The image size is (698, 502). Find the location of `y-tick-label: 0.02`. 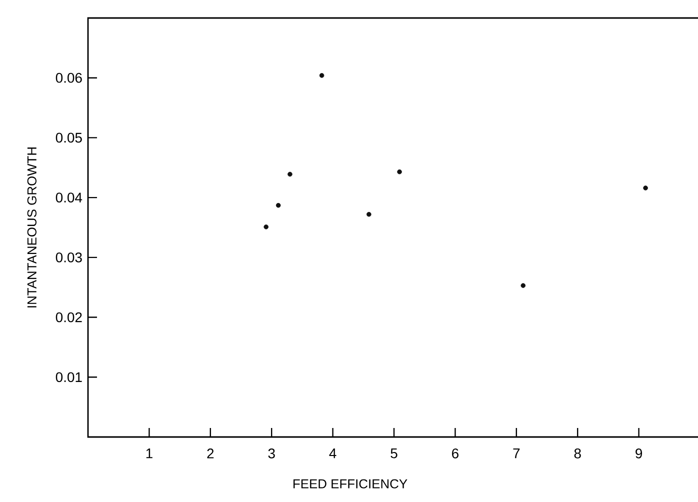

y-tick-label: 0.02 is located at coordinates (69, 317).